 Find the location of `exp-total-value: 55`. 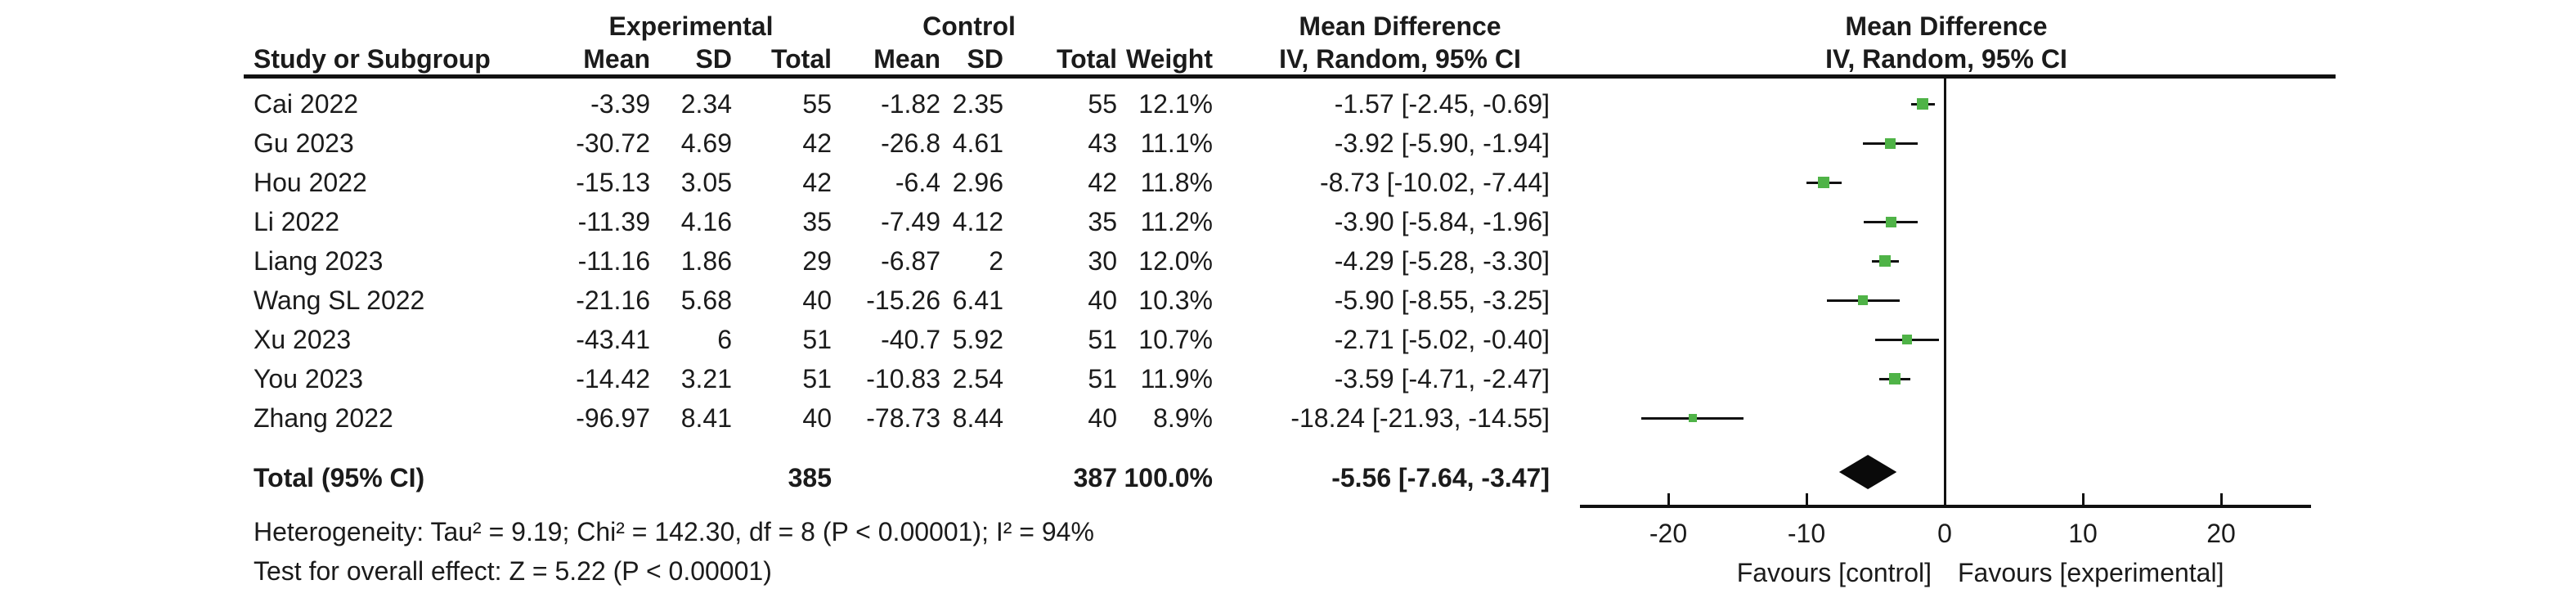

exp-total-value: 55 is located at coordinates (817, 104).